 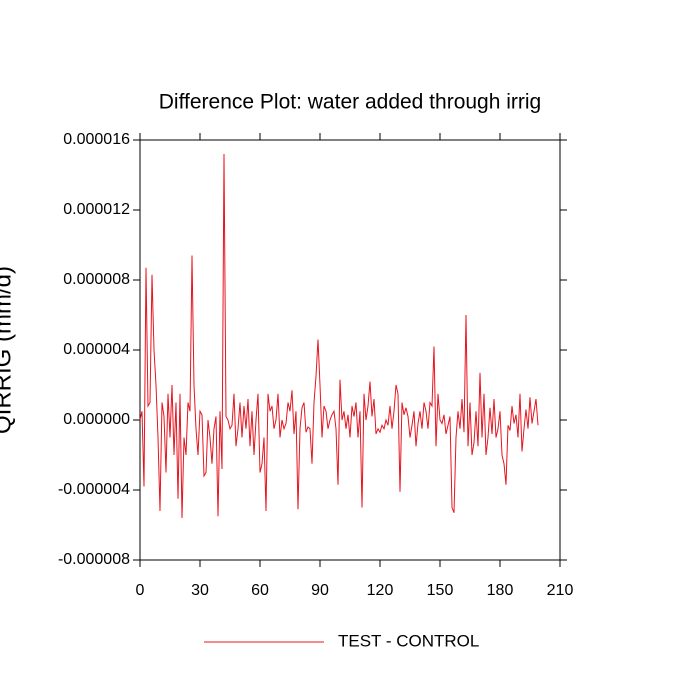 I want to click on y-tick-label: 0.000000, so click(x=96, y=419).